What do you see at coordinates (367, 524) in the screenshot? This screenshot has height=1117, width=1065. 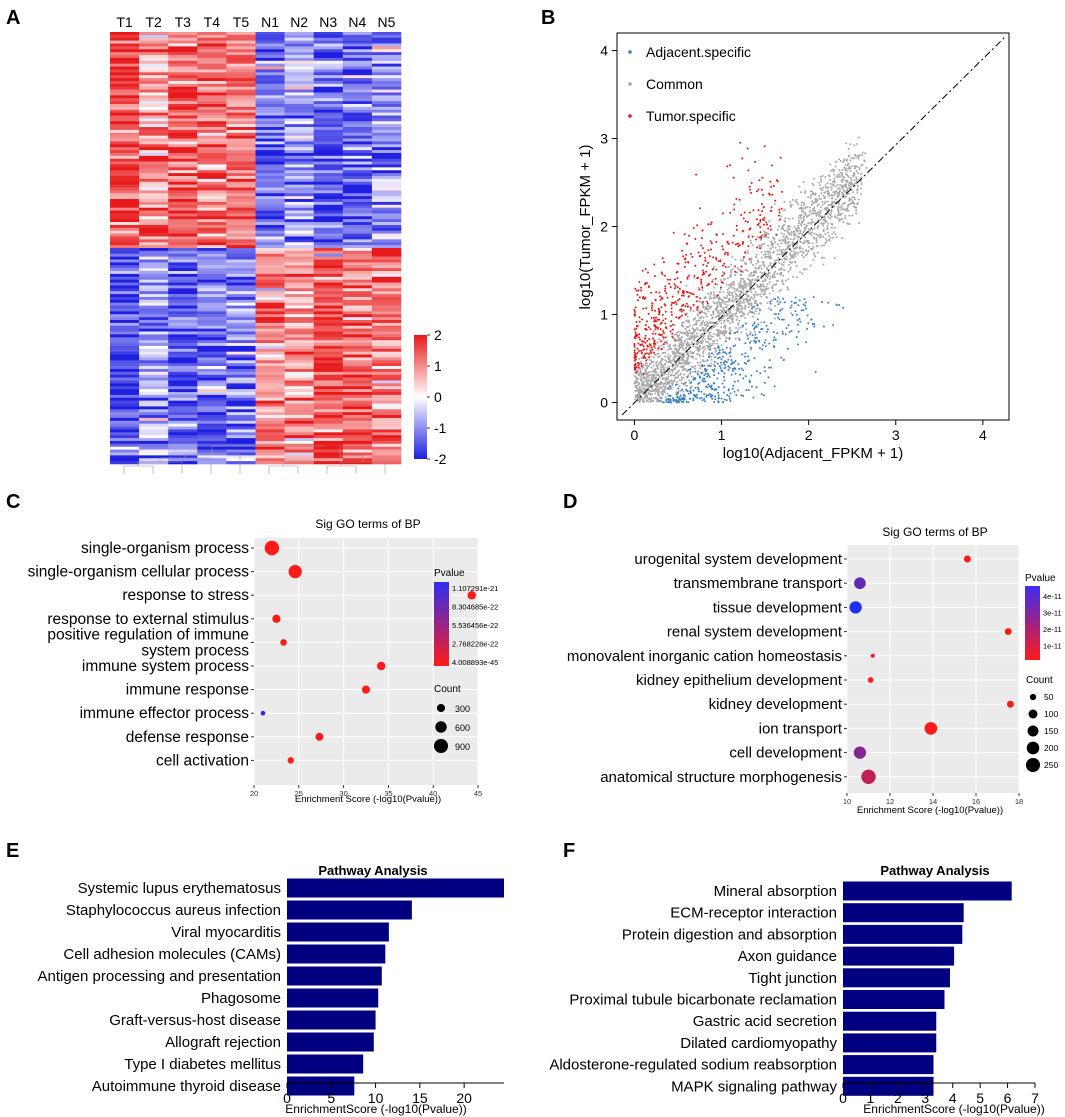 I see `panel-c-title: Sig GO terms of BP` at bounding box center [367, 524].